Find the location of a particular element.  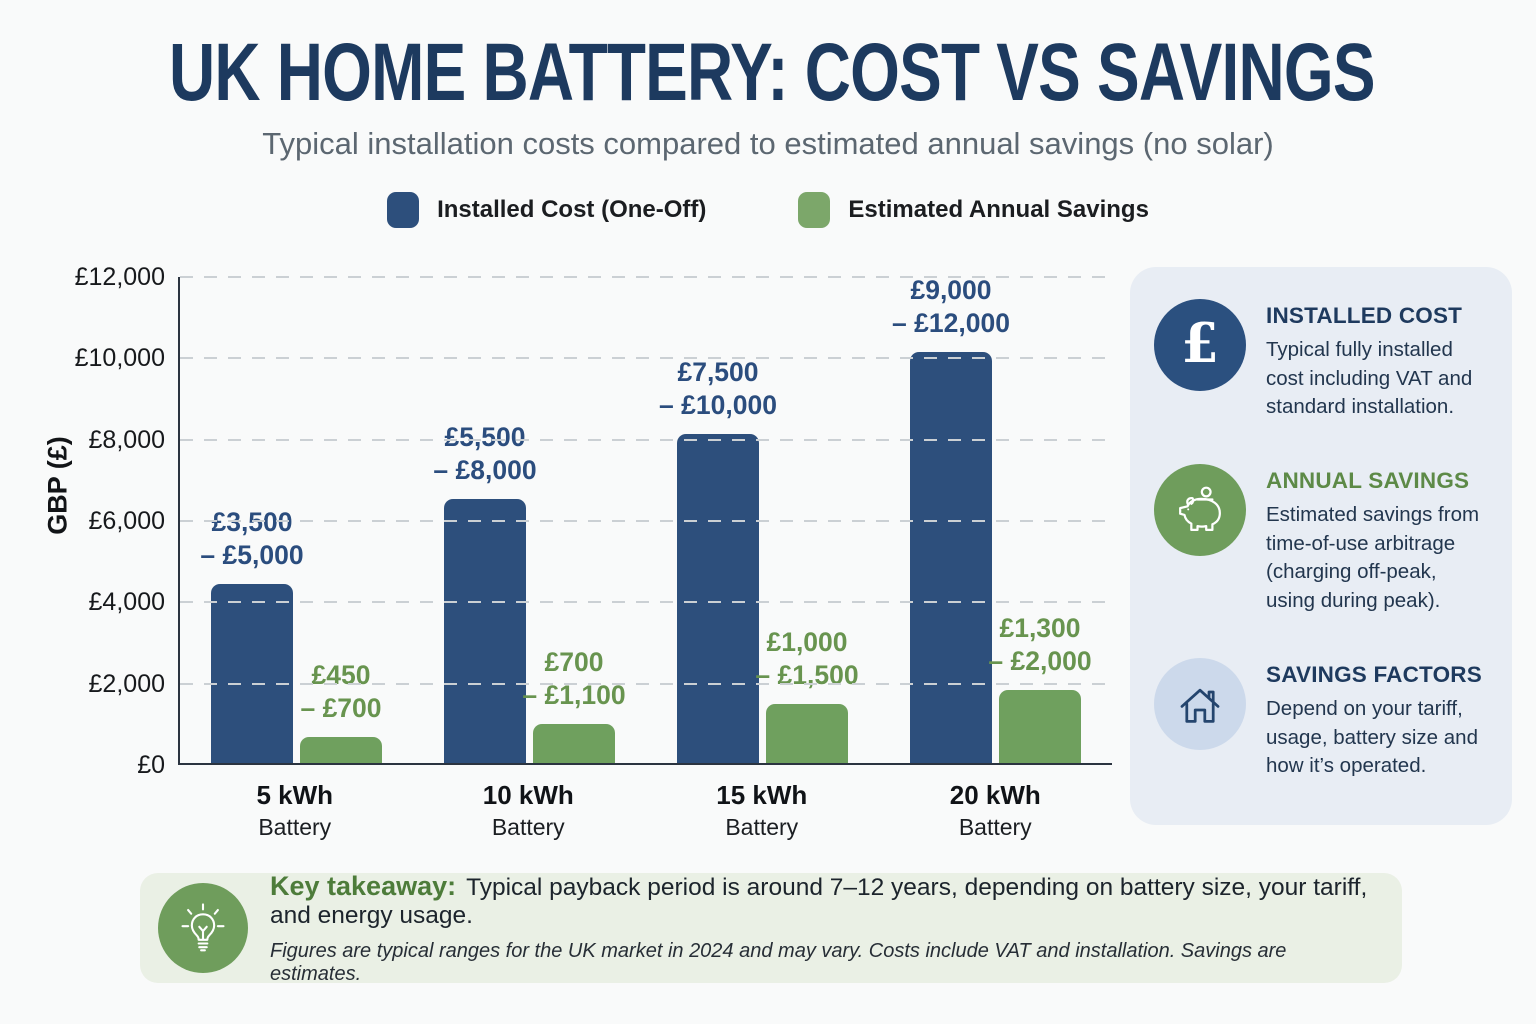

category-name: 20 kWh is located at coordinates (995, 795).